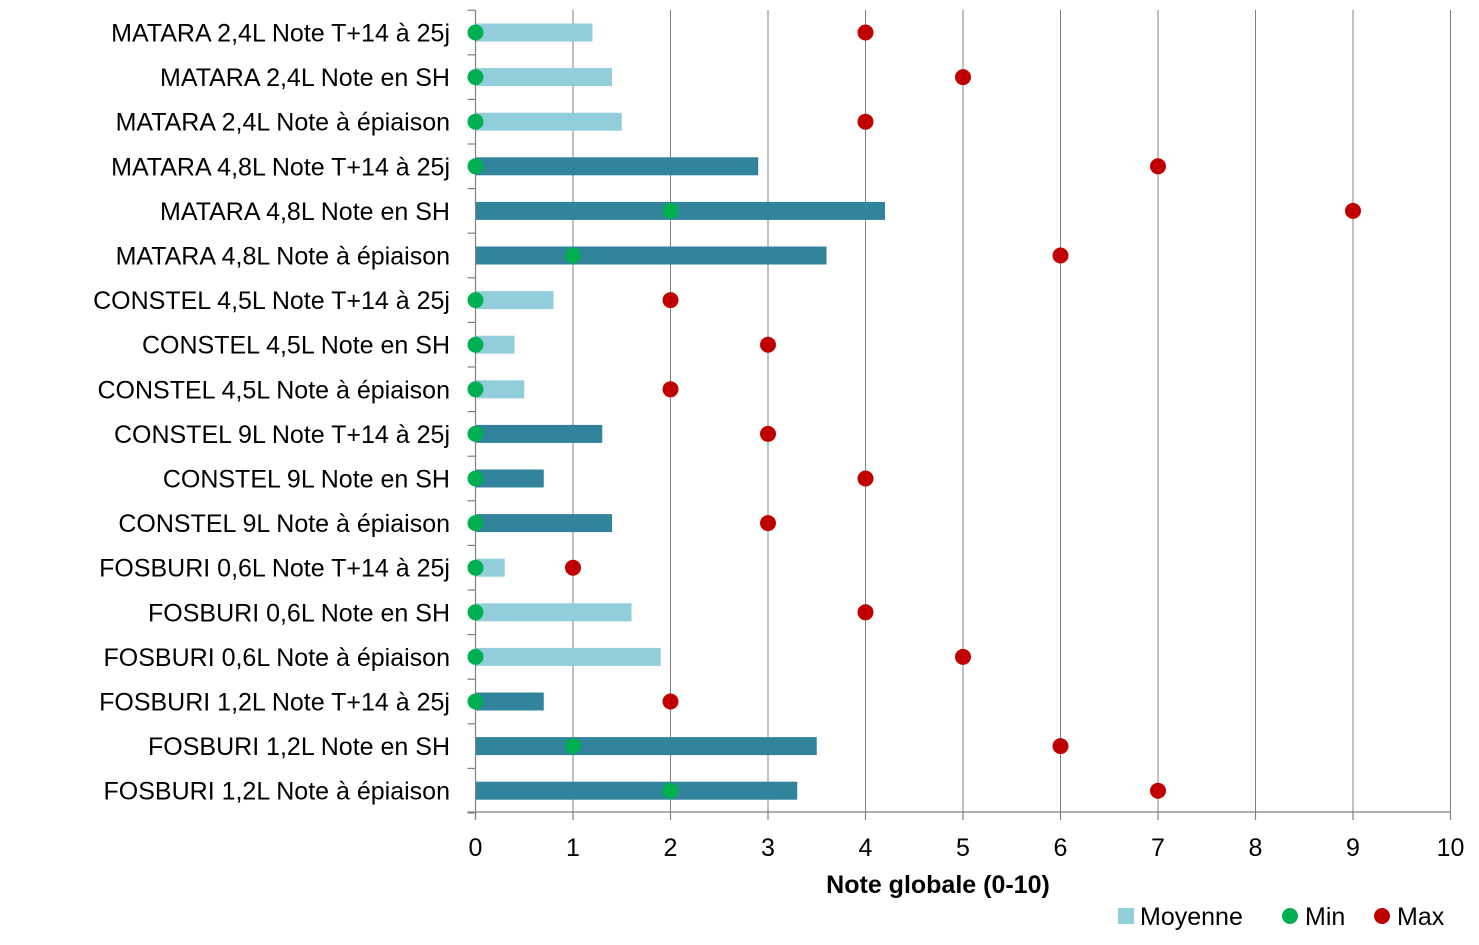 The height and width of the screenshot is (945, 1479). What do you see at coordinates (271, 301) in the screenshot?
I see `category-label: CONSTEL 4,5L Note T+14 à 25j` at bounding box center [271, 301].